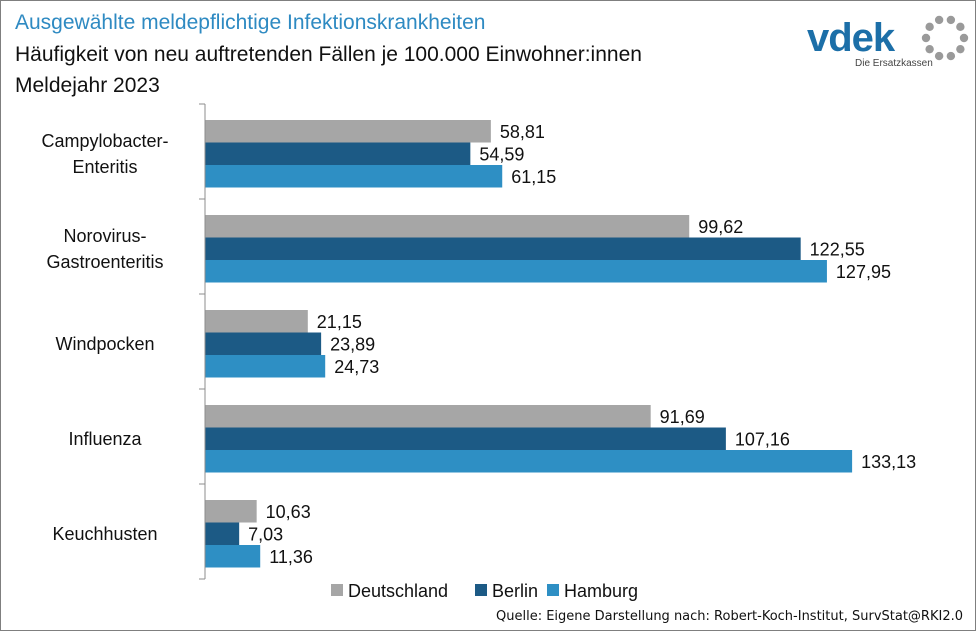 This screenshot has height=631, width=976. Describe the element at coordinates (837, 249) in the screenshot. I see `value-label: 122,55` at that location.